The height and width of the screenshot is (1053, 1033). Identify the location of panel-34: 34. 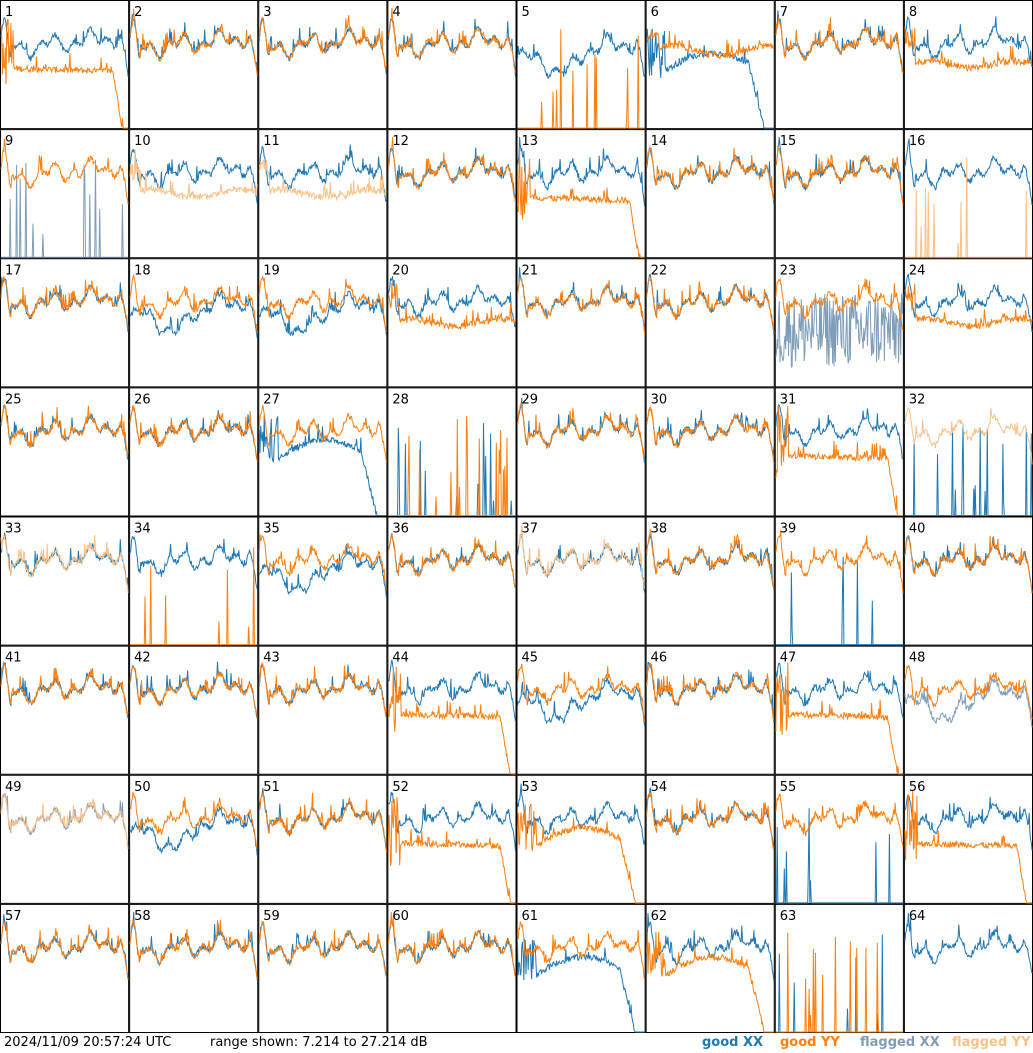
(194, 581).